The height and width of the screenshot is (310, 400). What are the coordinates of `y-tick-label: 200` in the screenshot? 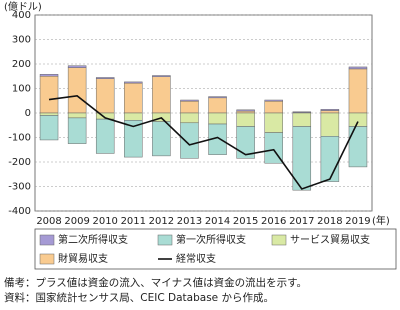 It's located at (21, 64).